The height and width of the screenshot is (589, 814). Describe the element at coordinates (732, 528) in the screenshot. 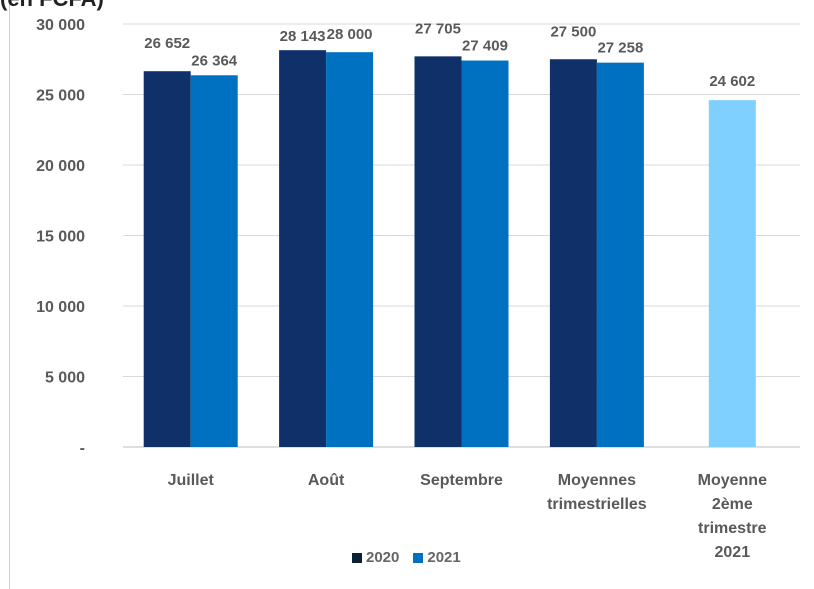

I see `x-tick-label-line: trimestre` at that location.